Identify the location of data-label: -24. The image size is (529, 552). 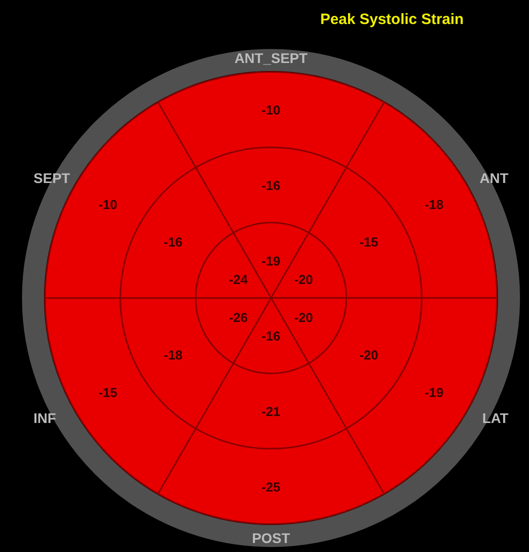
(238, 280).